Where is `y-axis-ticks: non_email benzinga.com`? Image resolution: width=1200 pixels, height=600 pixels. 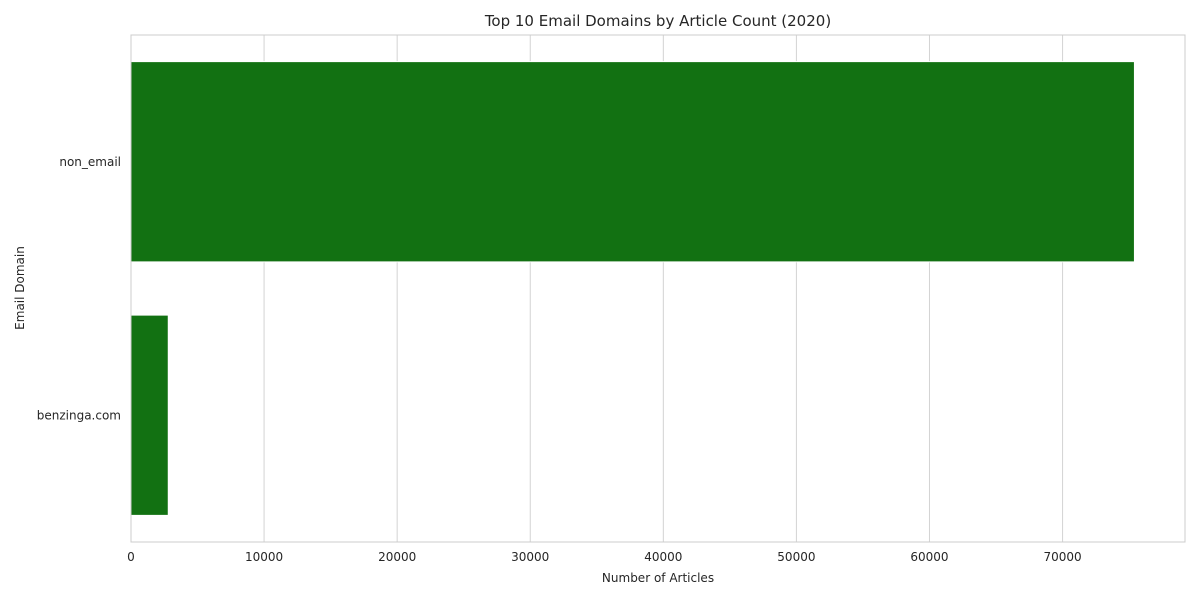
y-axis-ticks: non_email benzinga.com is located at coordinates (79, 289).